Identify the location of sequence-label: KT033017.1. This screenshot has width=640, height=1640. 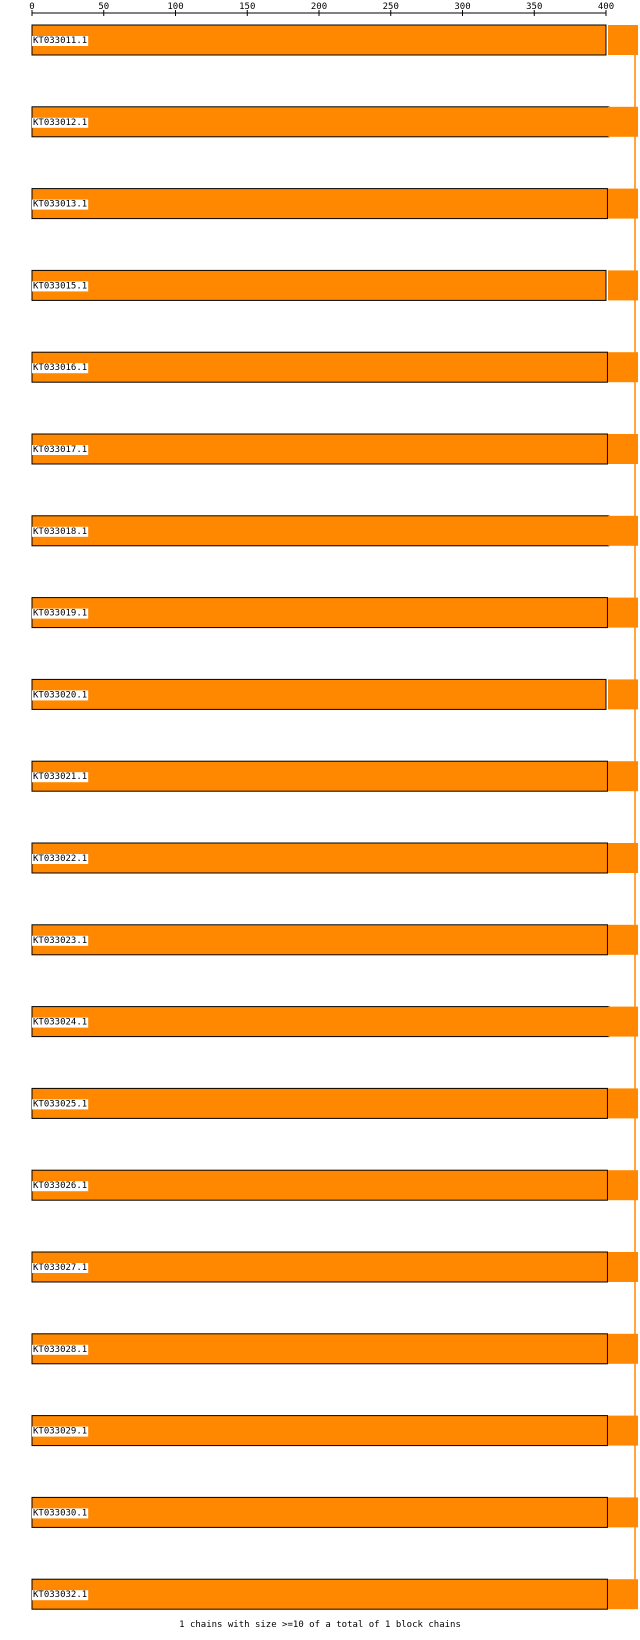
(60, 450).